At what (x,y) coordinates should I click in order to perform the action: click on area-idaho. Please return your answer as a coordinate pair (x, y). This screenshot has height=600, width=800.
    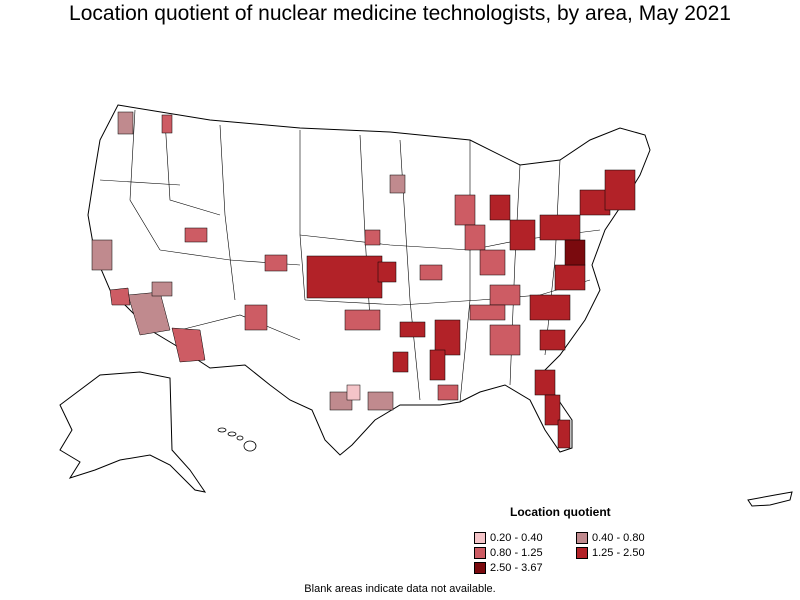
    Looking at the image, I should click on (167, 124).